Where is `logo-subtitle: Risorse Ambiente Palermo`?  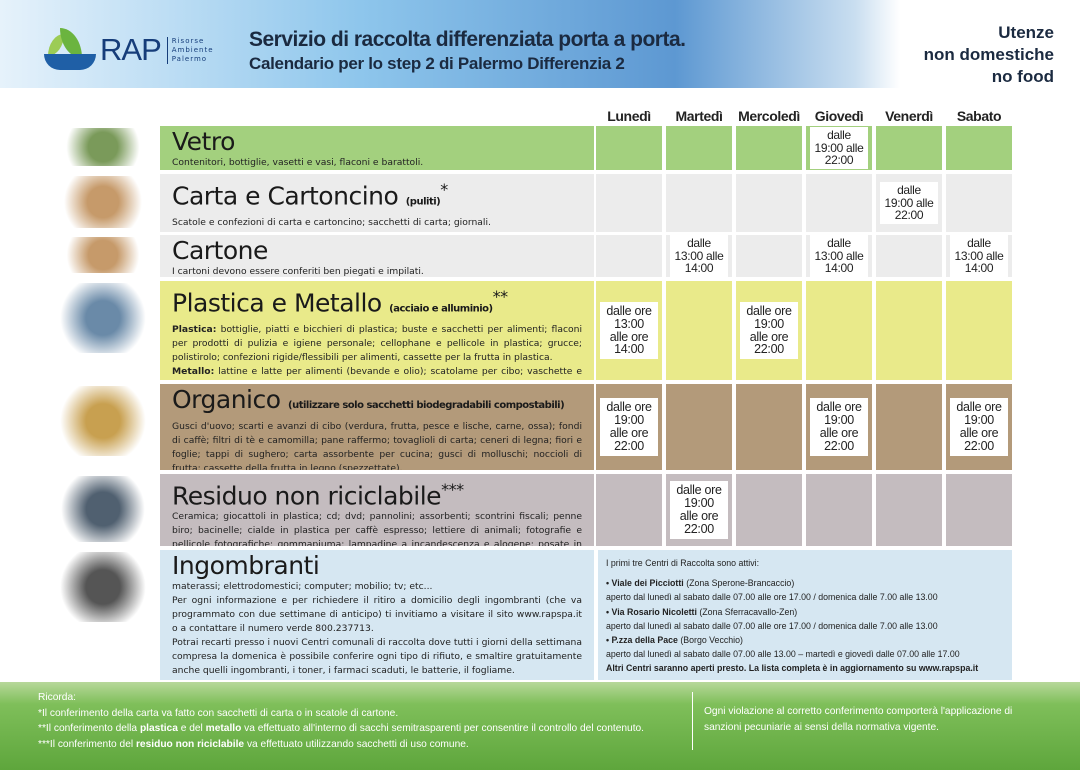 logo-subtitle: Risorse Ambiente Palermo is located at coordinates (190, 50).